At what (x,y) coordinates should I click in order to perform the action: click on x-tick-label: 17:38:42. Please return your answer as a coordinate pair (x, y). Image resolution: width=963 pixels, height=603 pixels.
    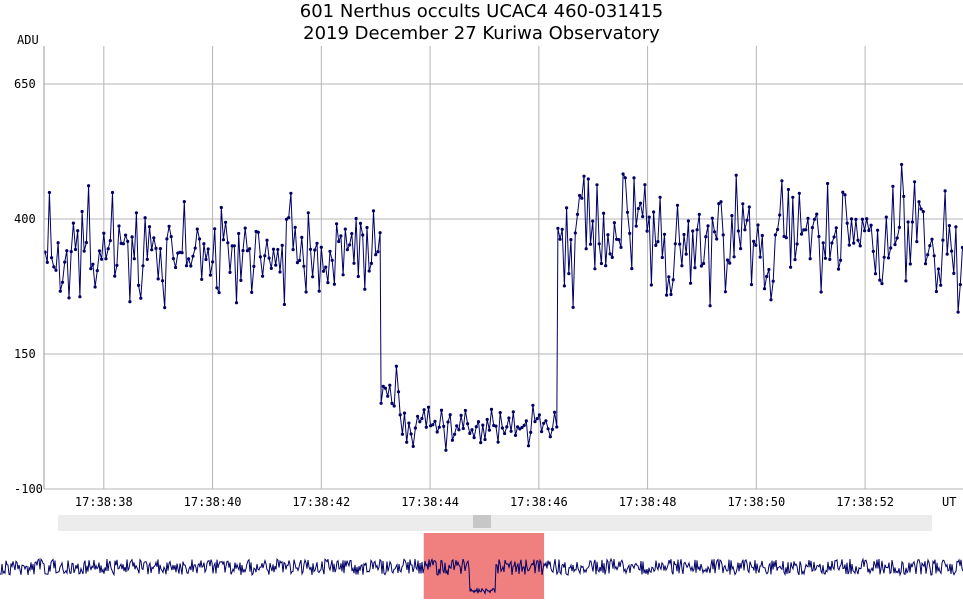
    Looking at the image, I should click on (321, 502).